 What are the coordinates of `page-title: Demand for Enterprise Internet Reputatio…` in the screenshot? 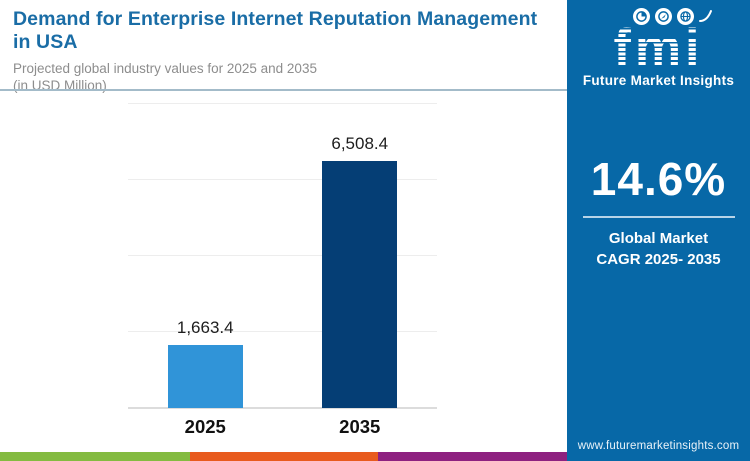 It's located at (283, 31).